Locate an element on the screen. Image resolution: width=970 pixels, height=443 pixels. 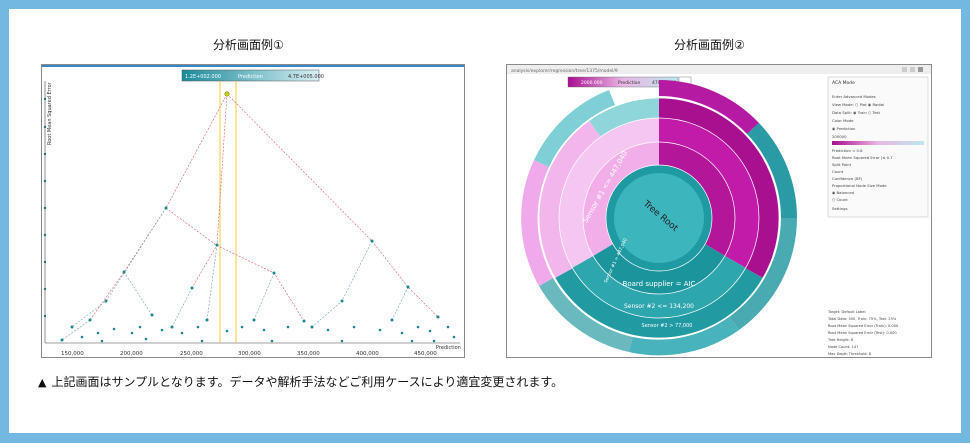
svg-text: ○ Count is located at coordinates (840, 199).